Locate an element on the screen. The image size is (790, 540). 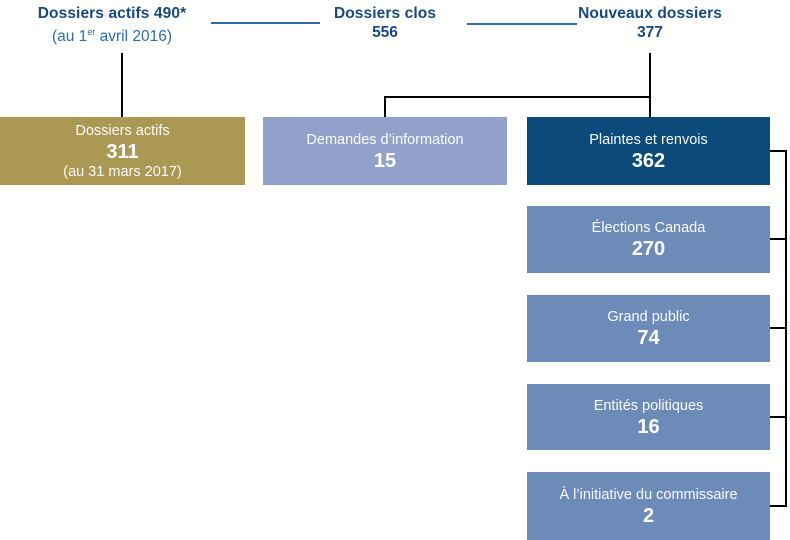
box-entites-politiques-label: Entités politiques is located at coordinates (648, 405).